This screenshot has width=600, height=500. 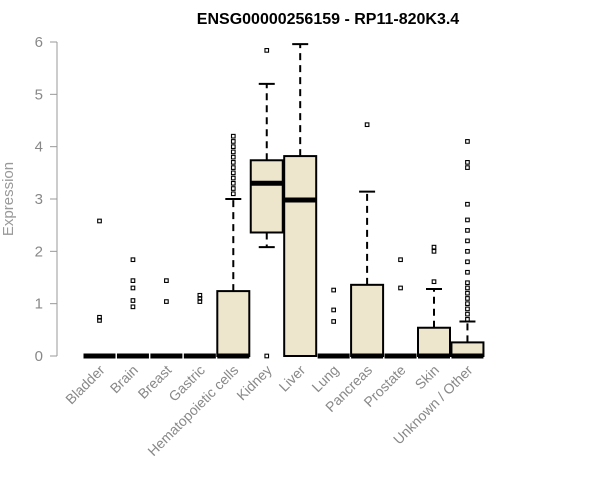 I want to click on y-tick-label: 2, so click(x=39, y=251).